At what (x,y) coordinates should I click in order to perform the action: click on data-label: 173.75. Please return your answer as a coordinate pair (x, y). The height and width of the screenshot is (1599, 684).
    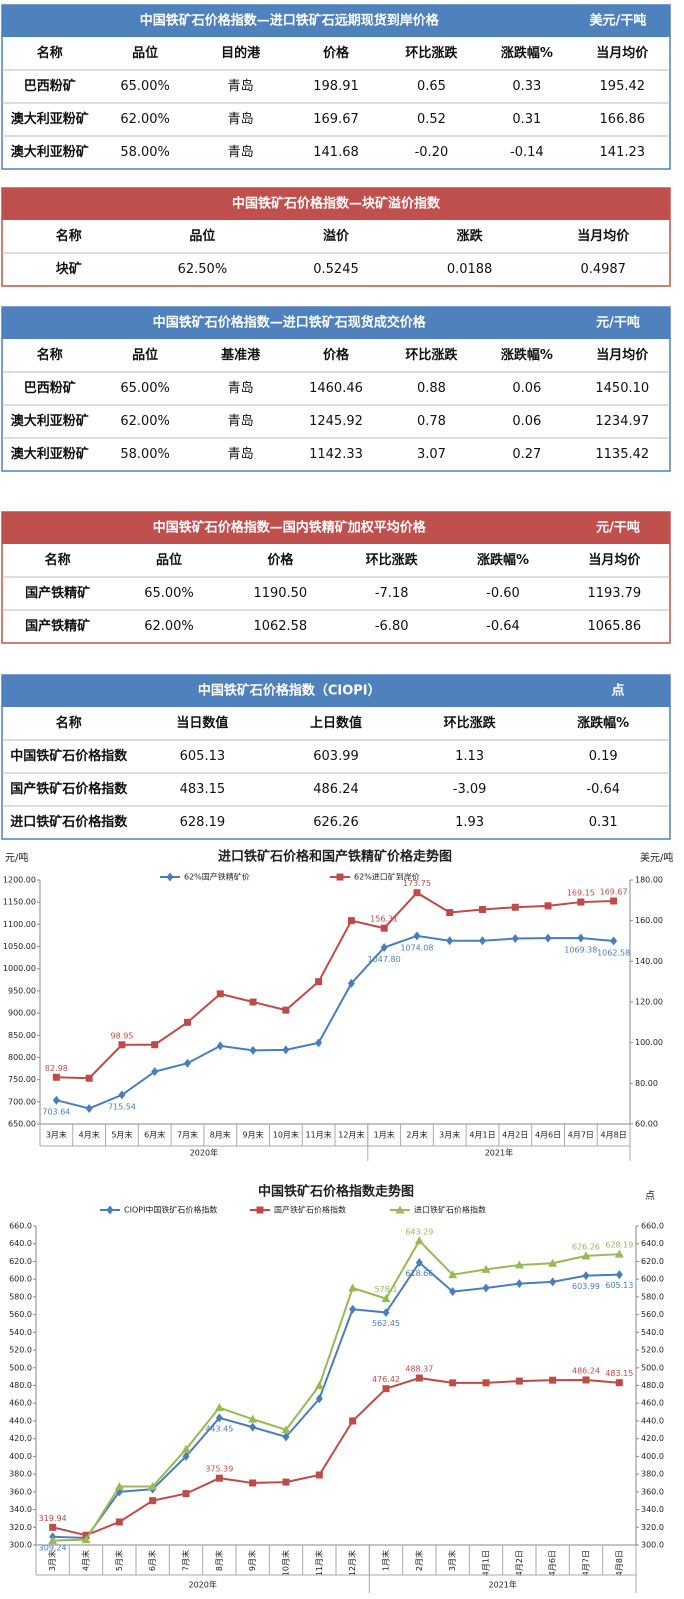
    Looking at the image, I should click on (417, 883).